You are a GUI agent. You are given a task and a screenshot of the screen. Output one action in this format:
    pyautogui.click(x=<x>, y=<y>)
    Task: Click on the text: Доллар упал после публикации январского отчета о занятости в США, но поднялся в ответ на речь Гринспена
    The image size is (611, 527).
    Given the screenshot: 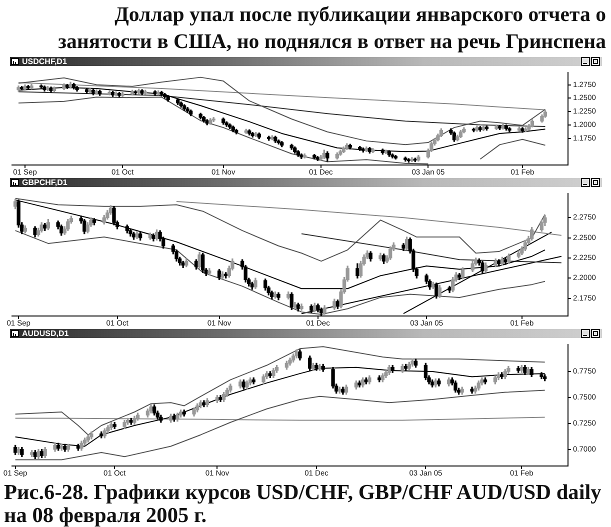 What is the action you would take?
    pyautogui.click(x=331, y=28)
    